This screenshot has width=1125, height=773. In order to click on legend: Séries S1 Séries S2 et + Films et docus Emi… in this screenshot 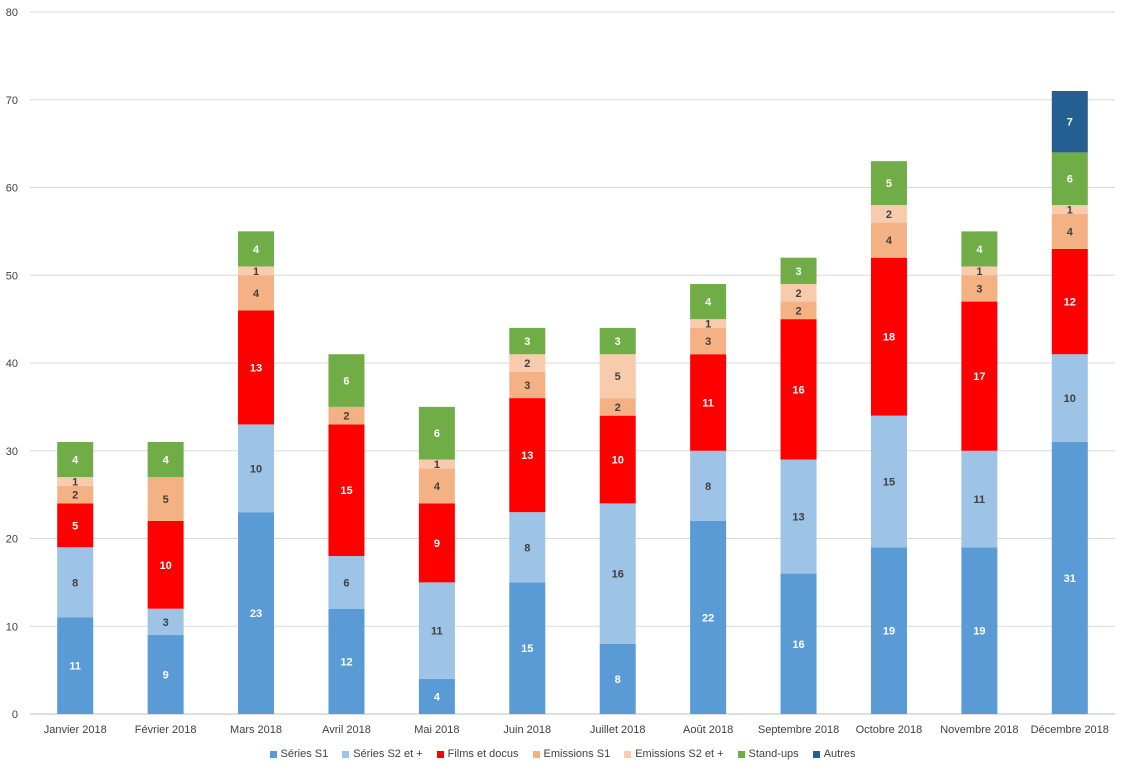, I will do `click(562, 754)`.